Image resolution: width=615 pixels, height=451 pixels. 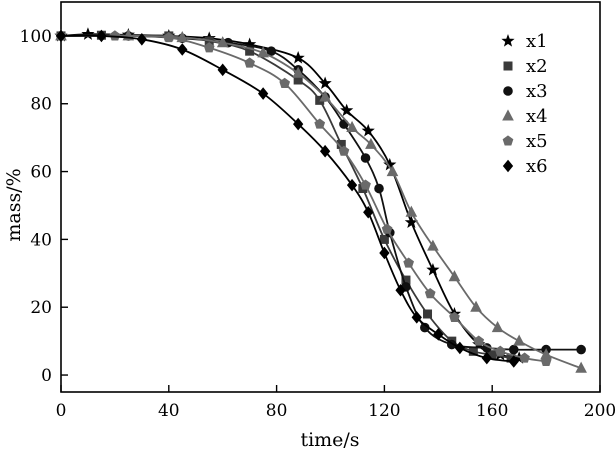 What do you see at coordinates (537, 116) in the screenshot?
I see `legend-label-x4: x4` at bounding box center [537, 116].